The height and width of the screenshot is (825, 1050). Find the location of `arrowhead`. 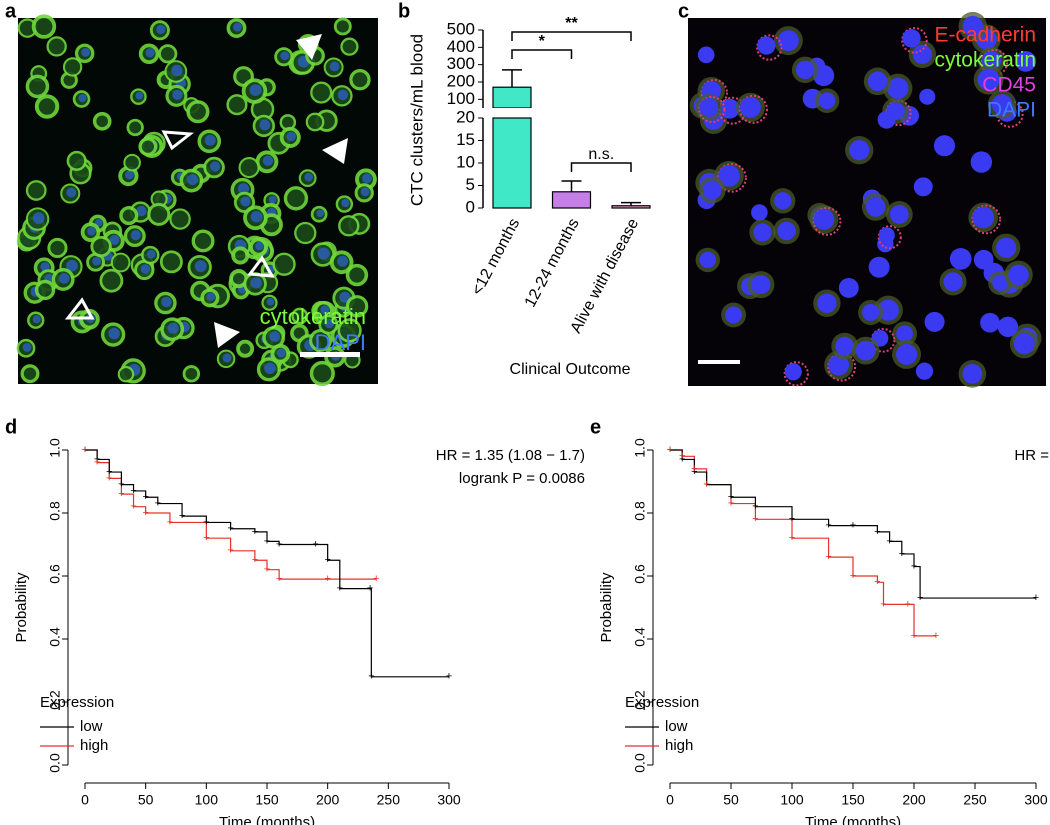

arrowhead is located at coordinates (309, 47).